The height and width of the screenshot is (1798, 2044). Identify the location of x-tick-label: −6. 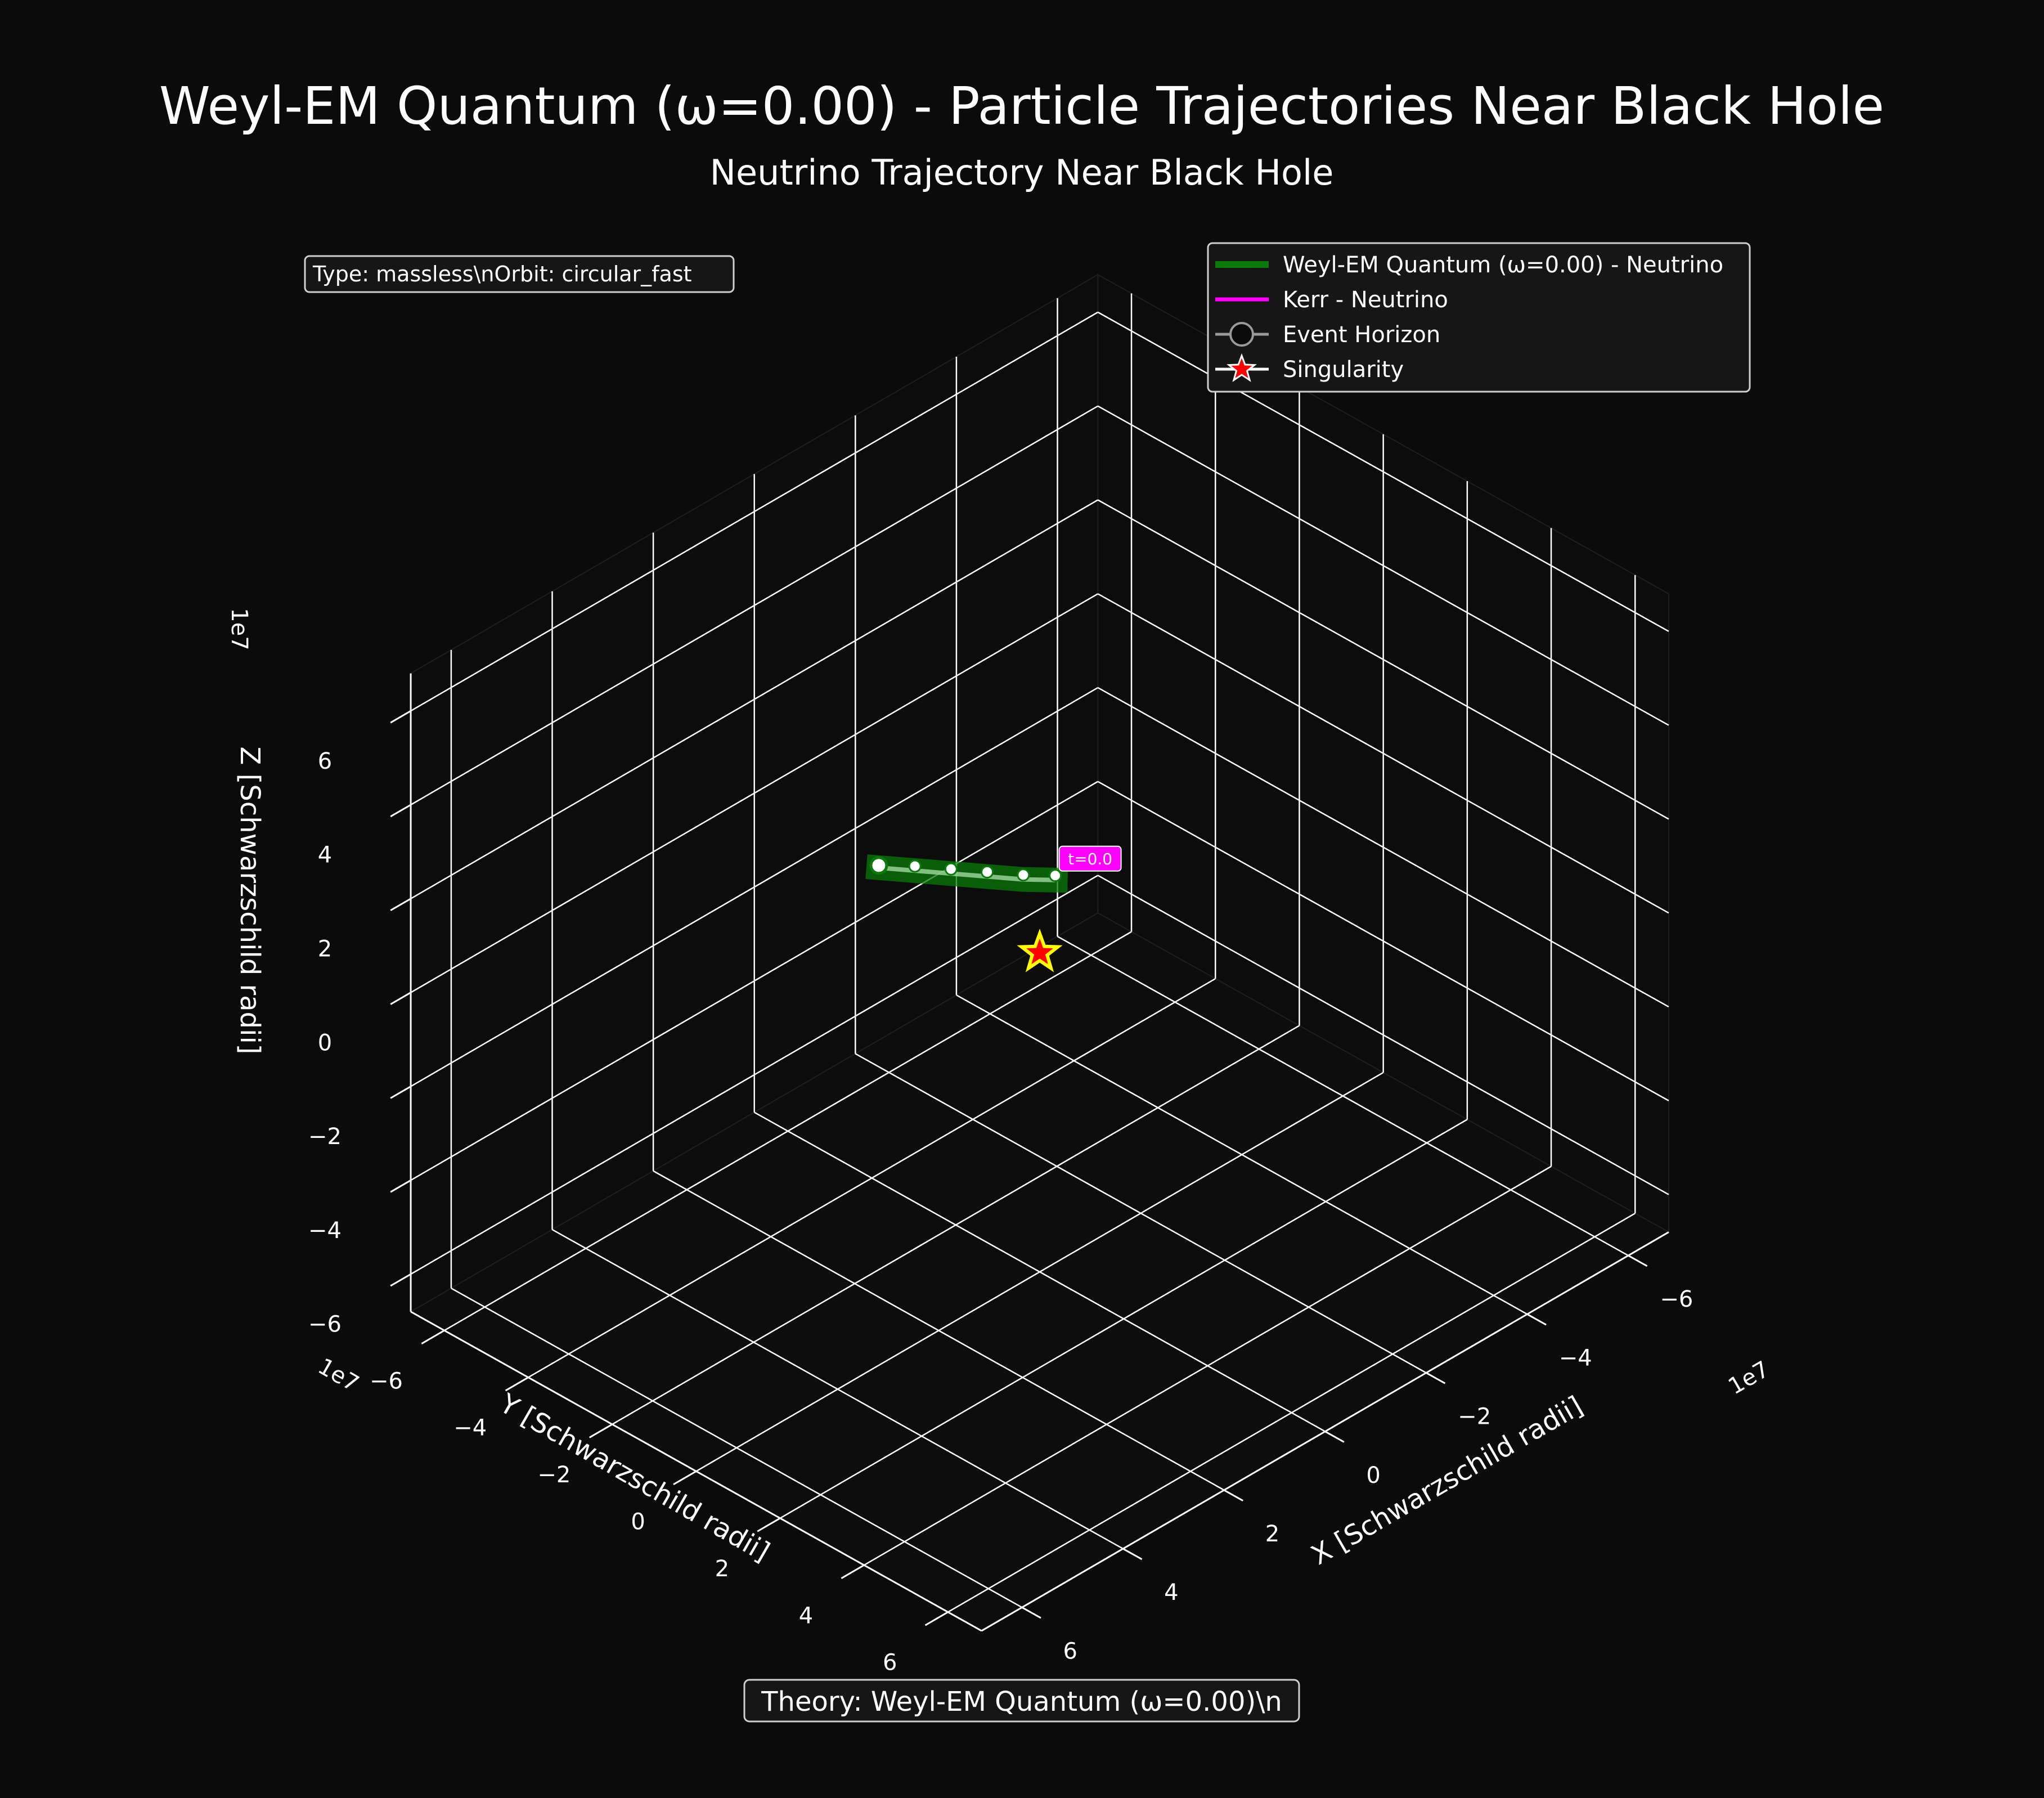
(1676, 1299).